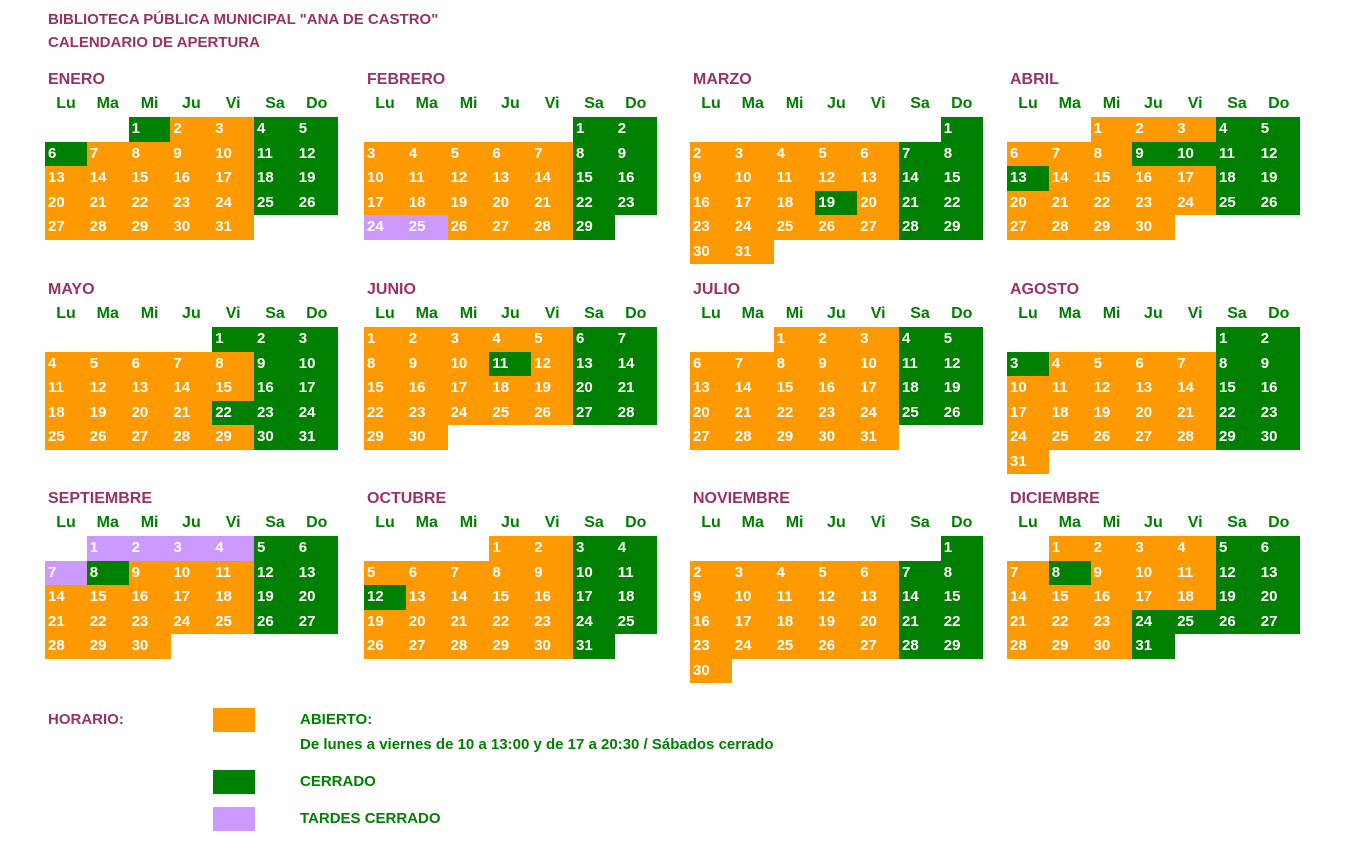 Image resolution: width=1346 pixels, height=855 pixels. Describe the element at coordinates (962, 548) in the screenshot. I see `day-cell-cerrado: 1` at that location.